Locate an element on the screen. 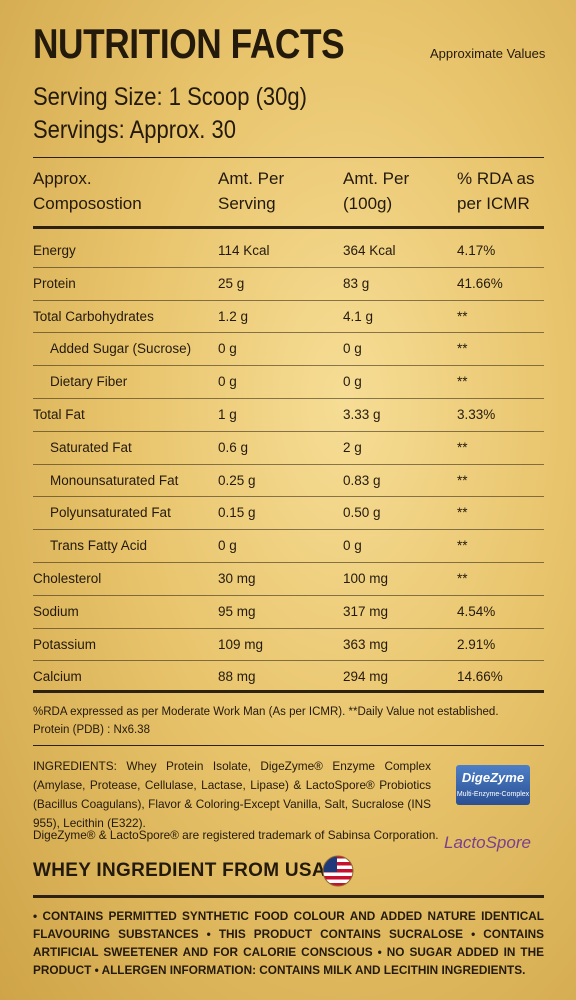 This screenshot has height=1000, width=576. cell: 0.25 g is located at coordinates (237, 480).